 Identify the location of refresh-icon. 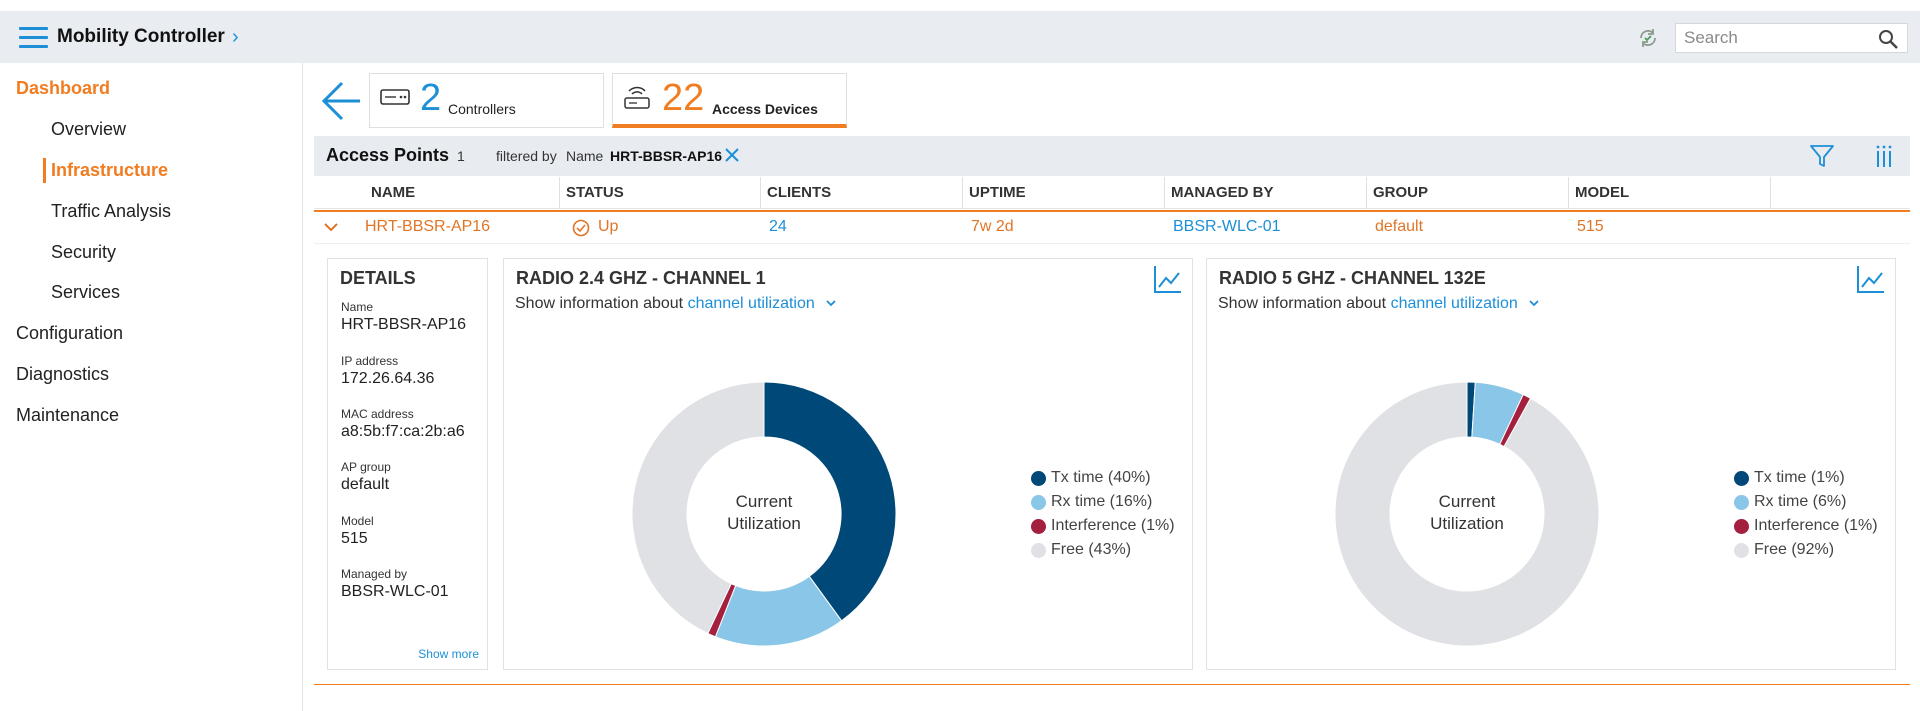
(1648, 38).